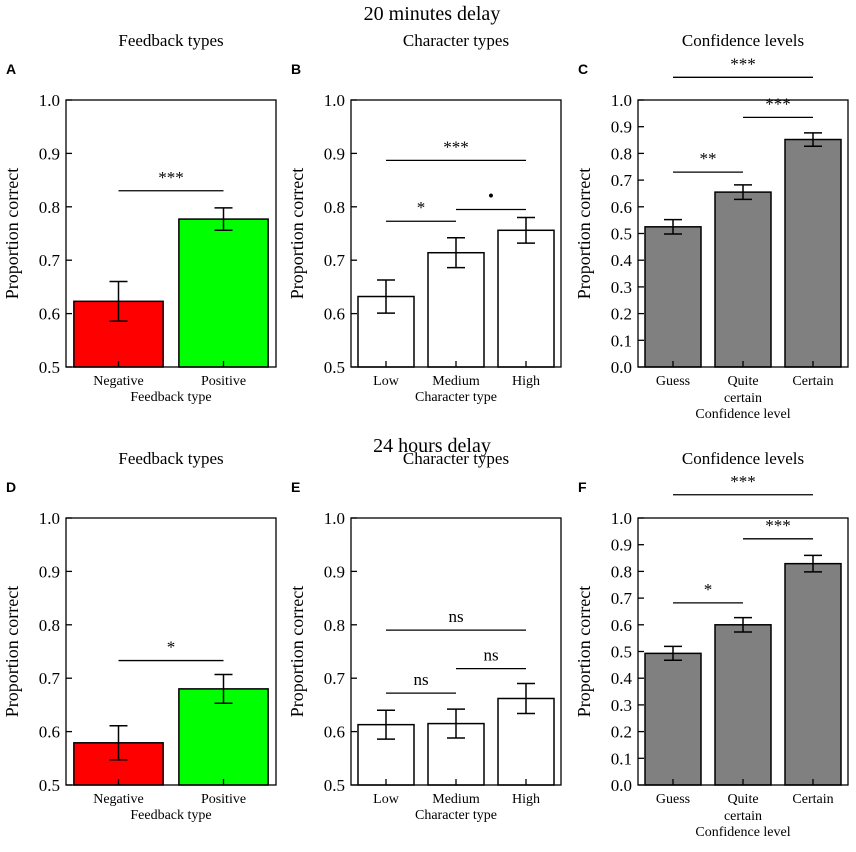 Image resolution: width=856 pixels, height=852 pixels. What do you see at coordinates (456, 146) in the screenshot?
I see `sig-label-b-2: ***` at bounding box center [456, 146].